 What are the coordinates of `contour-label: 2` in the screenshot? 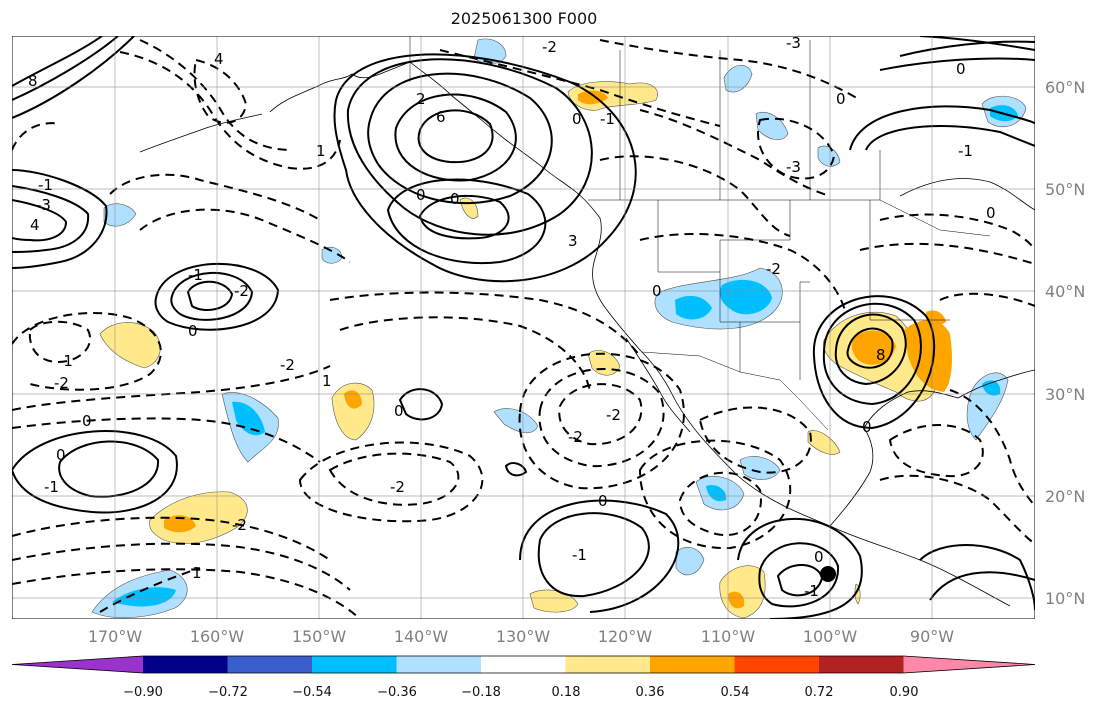 It's located at (421, 99).